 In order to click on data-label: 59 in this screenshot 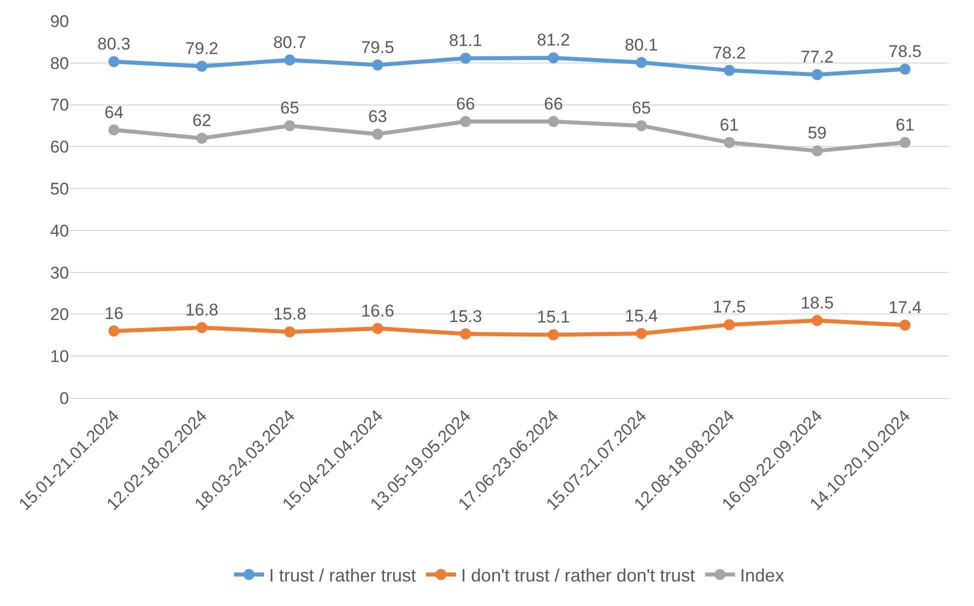, I will do `click(817, 133)`.